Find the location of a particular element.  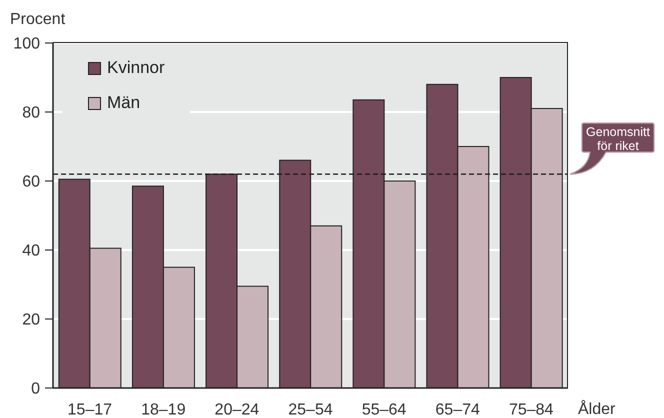

y-tick-label: 100 is located at coordinates (26, 44).